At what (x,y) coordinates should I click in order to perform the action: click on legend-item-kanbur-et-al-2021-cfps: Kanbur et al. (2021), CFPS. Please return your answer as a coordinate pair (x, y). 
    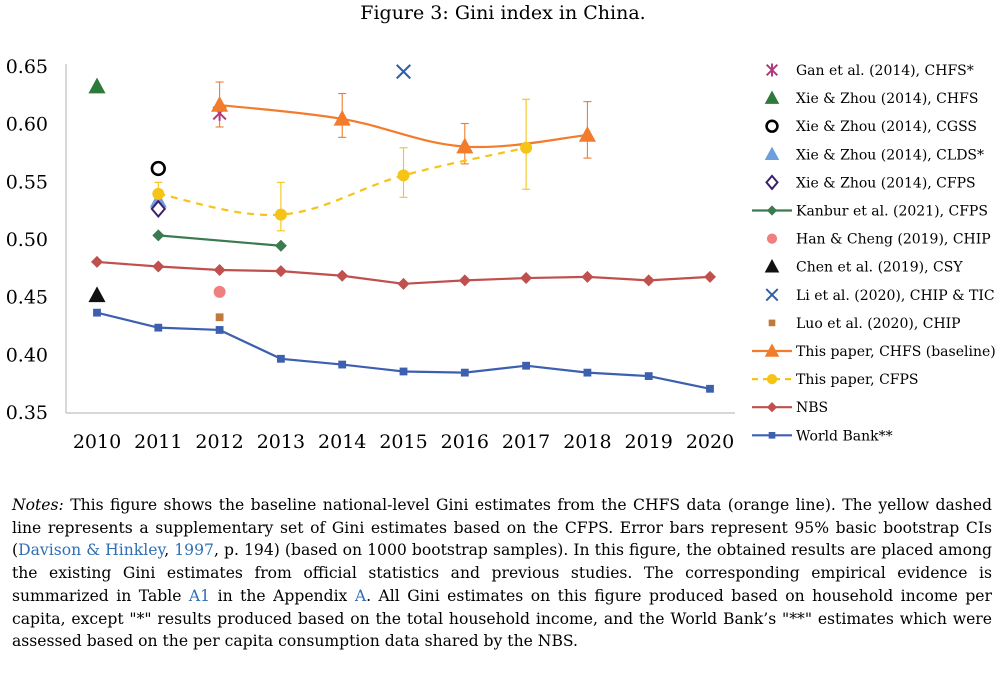
    Looking at the image, I should click on (870, 212).